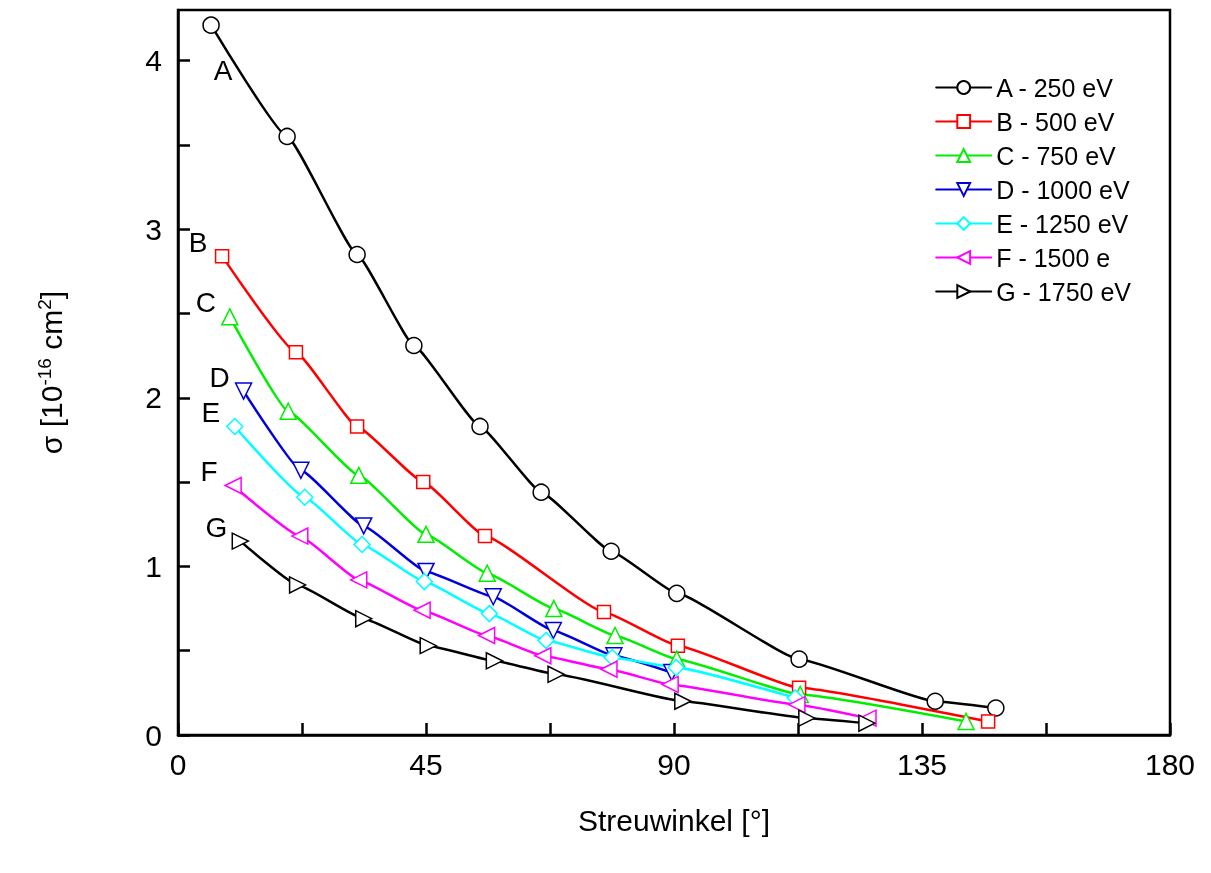 This screenshot has height=873, width=1211. Describe the element at coordinates (1055, 87) in the screenshot. I see `legend-label: A - 250 eV` at that location.